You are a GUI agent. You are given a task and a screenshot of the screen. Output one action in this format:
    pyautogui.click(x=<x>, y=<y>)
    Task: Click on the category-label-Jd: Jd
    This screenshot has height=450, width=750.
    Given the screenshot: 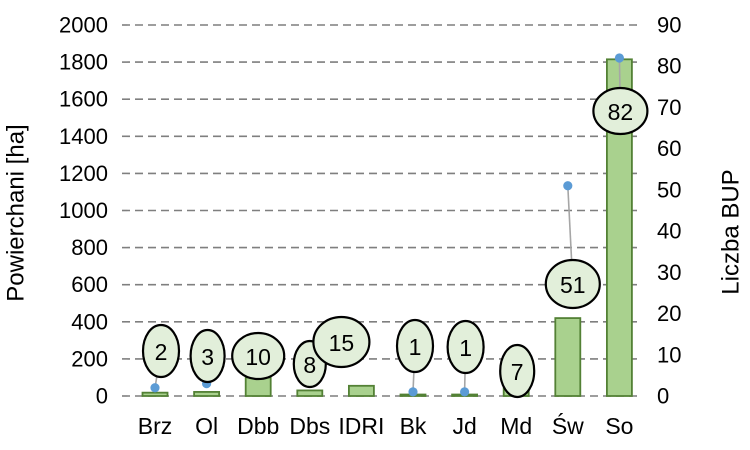 What is the action you would take?
    pyautogui.click(x=464, y=426)
    